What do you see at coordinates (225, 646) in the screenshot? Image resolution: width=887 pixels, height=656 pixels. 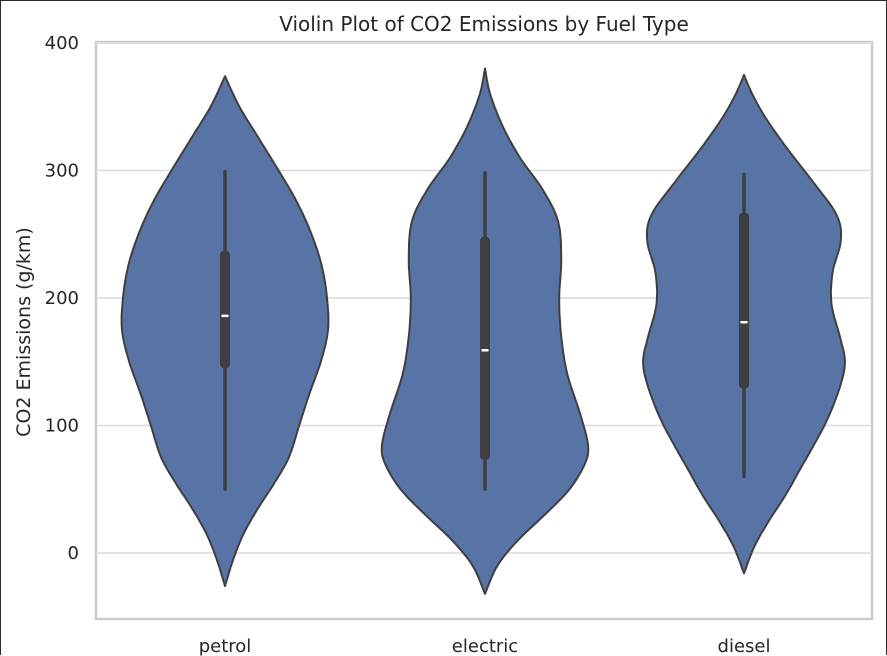 I see `x-tick-label: petrol` at bounding box center [225, 646].